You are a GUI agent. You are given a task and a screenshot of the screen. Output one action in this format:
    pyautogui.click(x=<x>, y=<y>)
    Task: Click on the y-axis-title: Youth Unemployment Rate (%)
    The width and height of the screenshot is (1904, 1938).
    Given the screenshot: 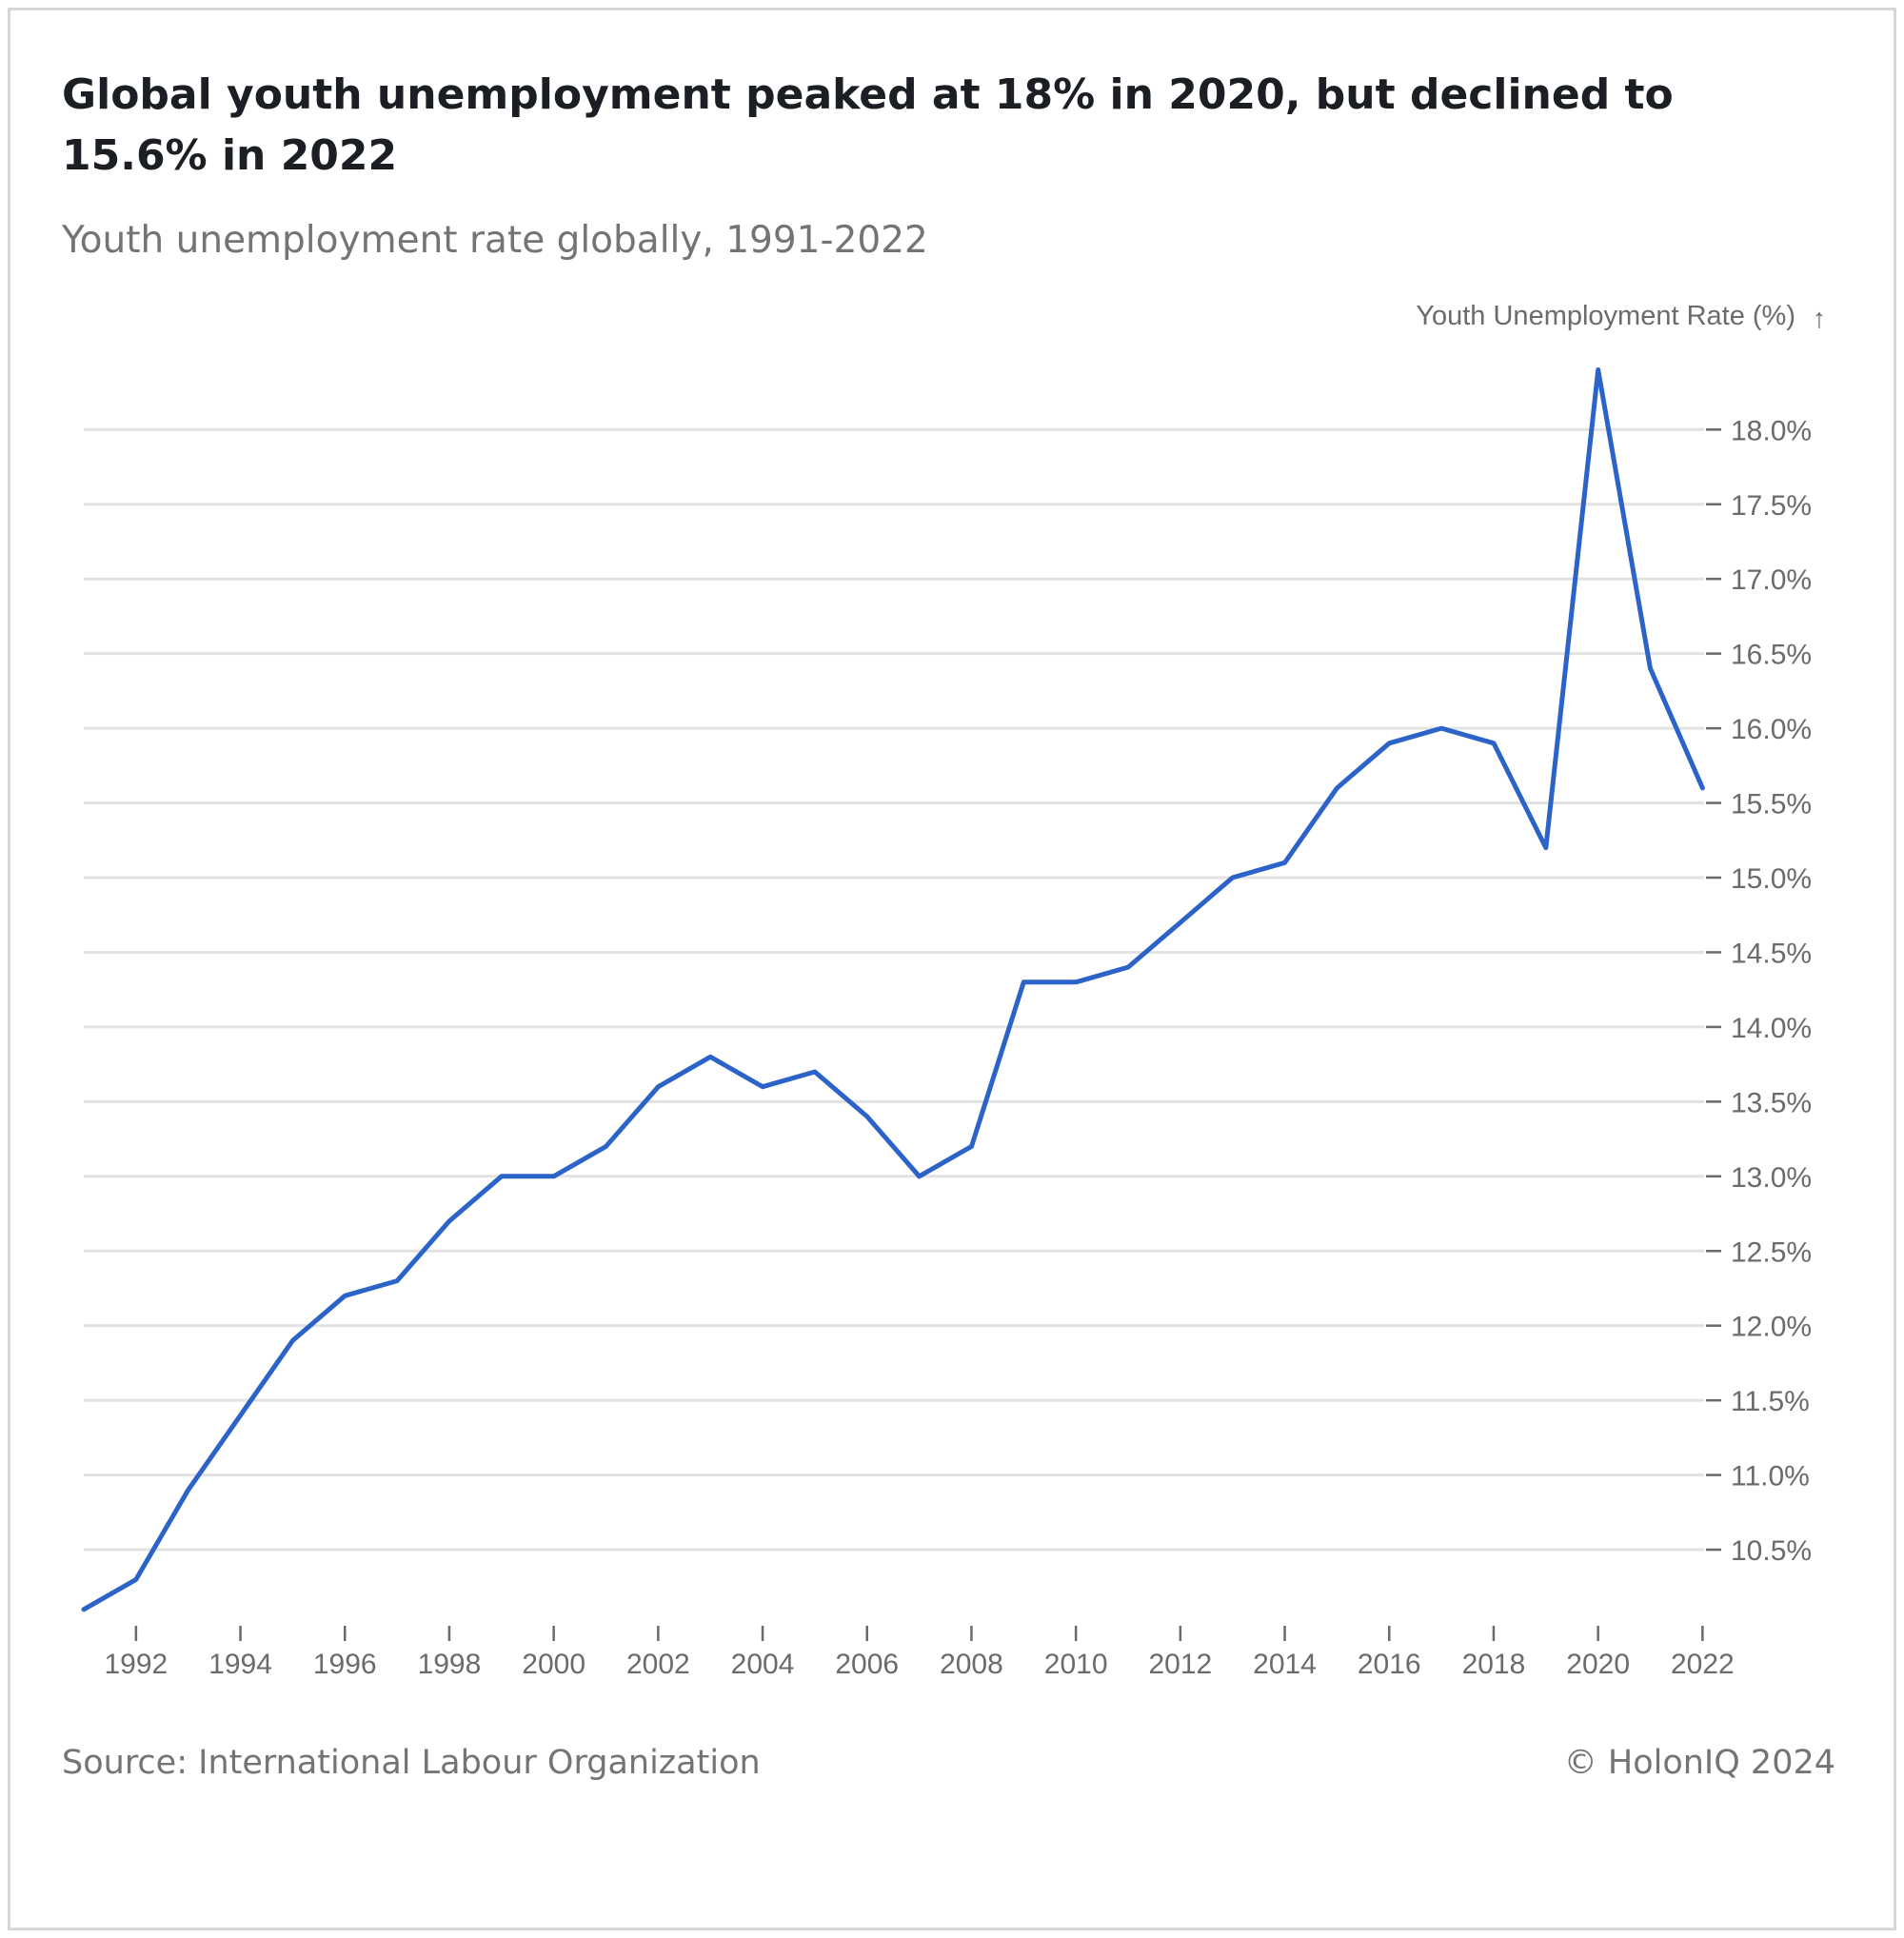 What is the action you would take?
    pyautogui.click(x=1605, y=316)
    